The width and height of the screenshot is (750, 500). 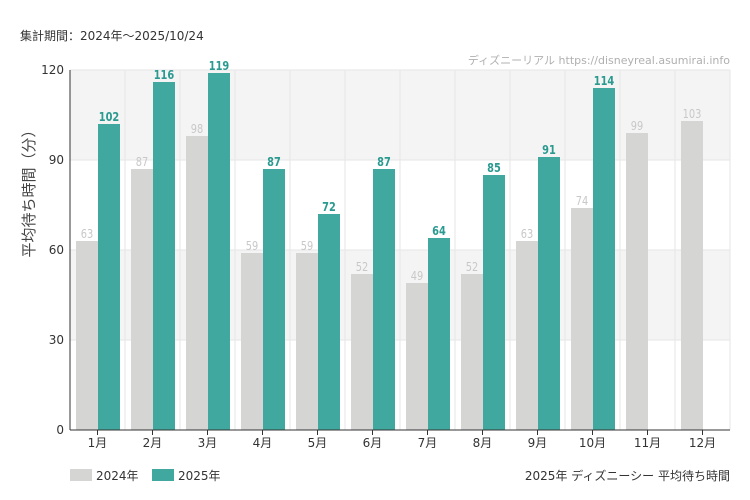 What do you see at coordinates (60, 430) in the screenshot?
I see `y-tick-label: 0` at bounding box center [60, 430].